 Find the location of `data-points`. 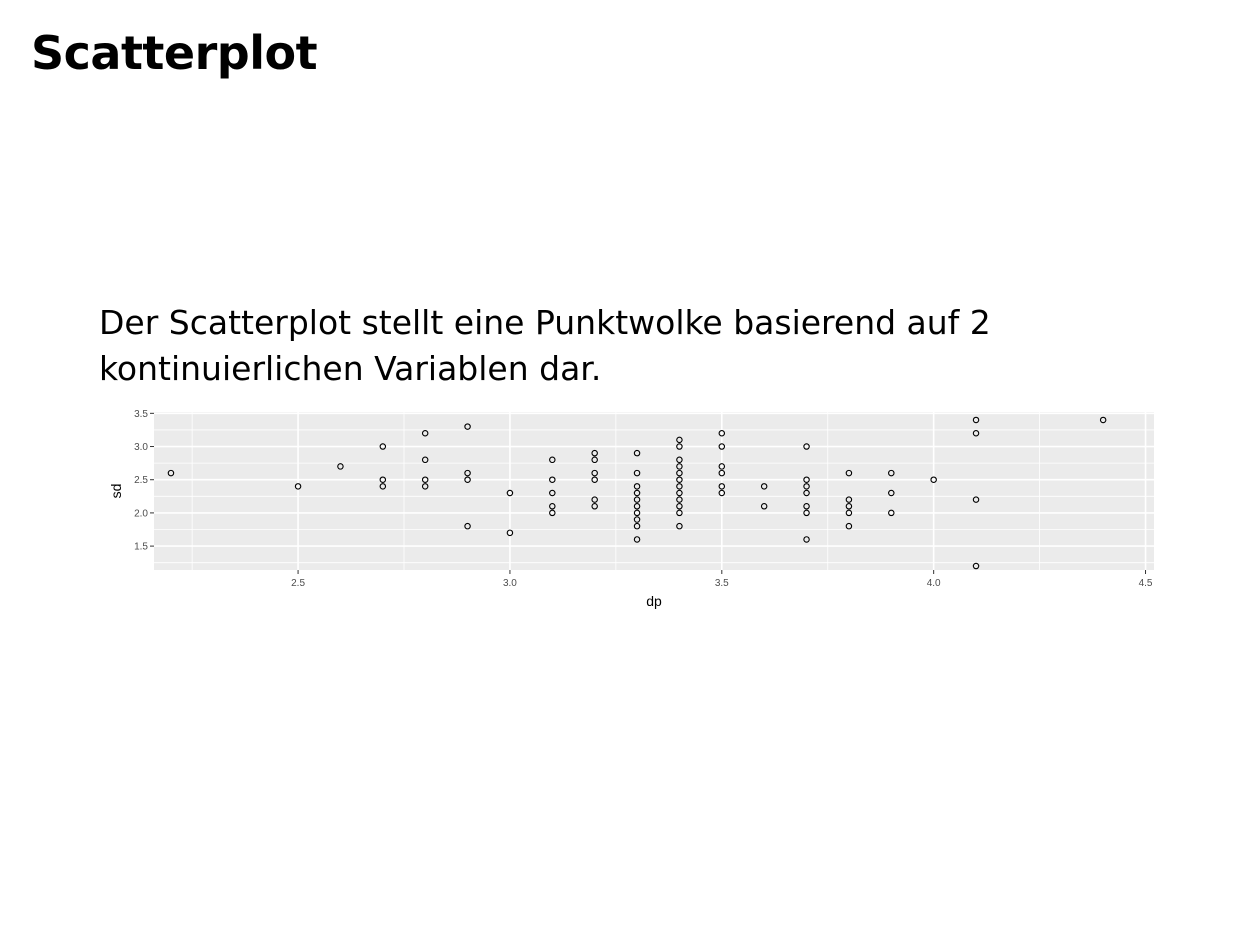

data-points is located at coordinates (637, 493).